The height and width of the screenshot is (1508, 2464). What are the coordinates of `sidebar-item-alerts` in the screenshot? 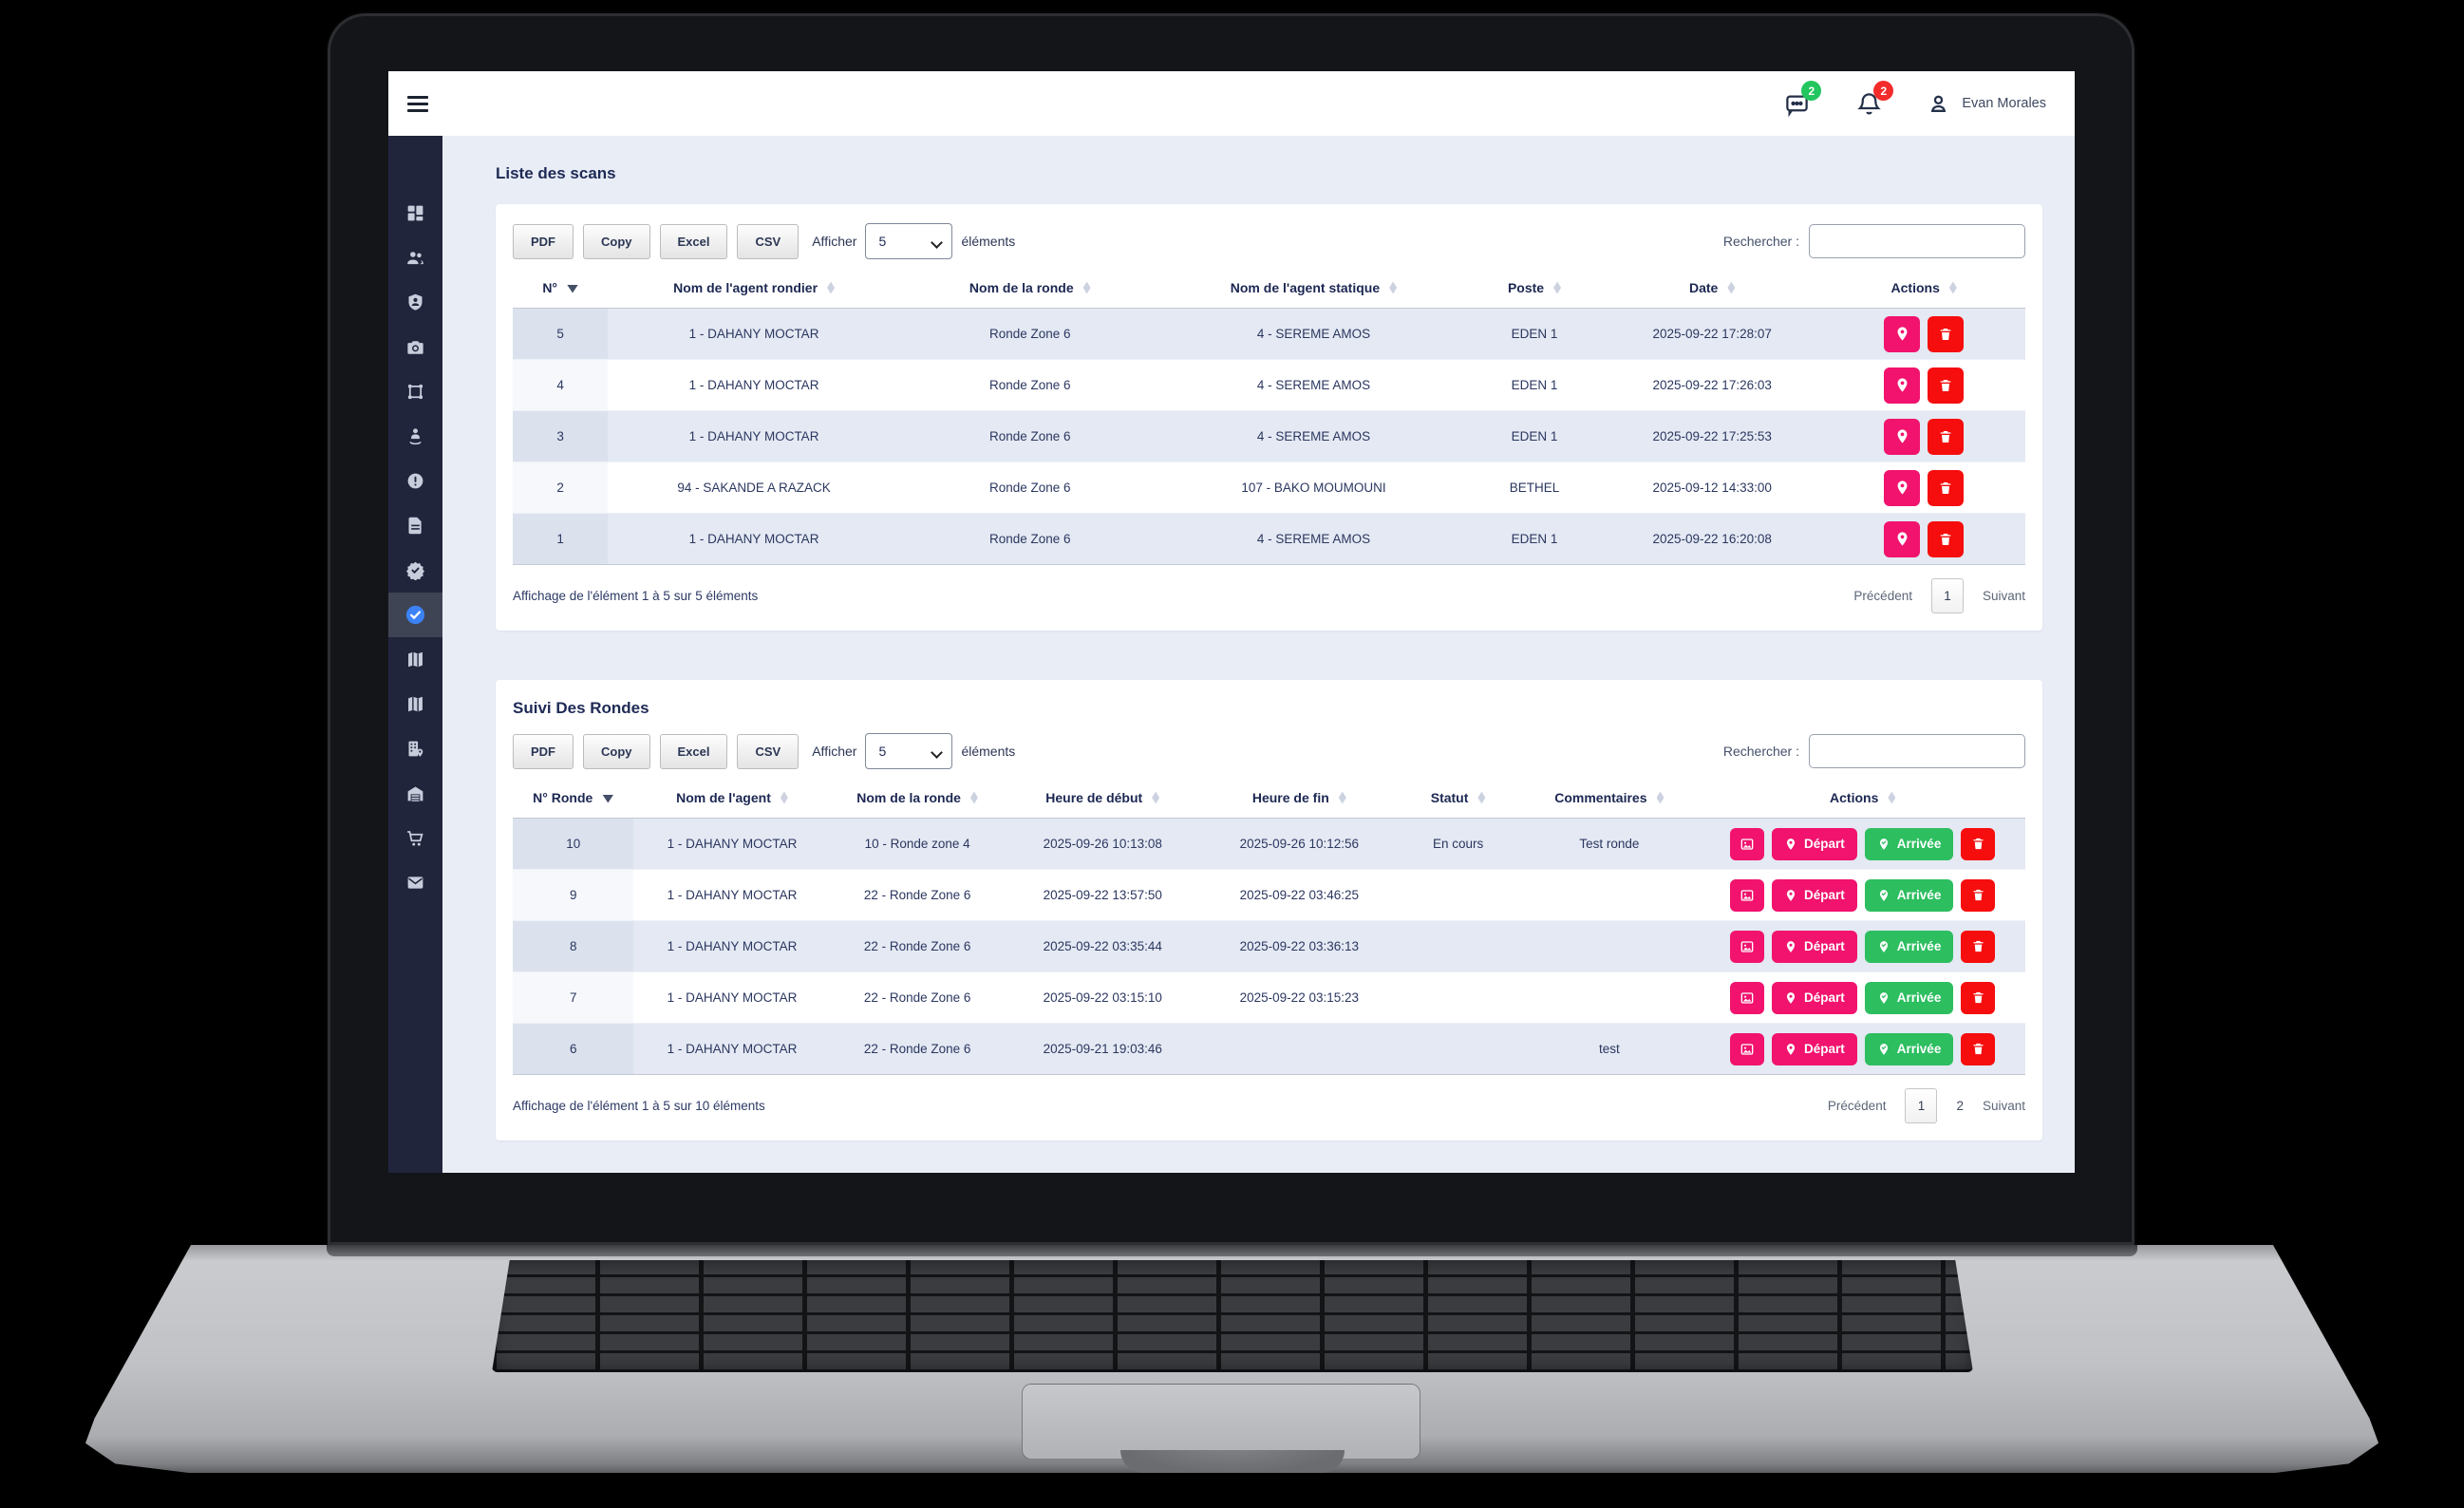 It's located at (415, 481).